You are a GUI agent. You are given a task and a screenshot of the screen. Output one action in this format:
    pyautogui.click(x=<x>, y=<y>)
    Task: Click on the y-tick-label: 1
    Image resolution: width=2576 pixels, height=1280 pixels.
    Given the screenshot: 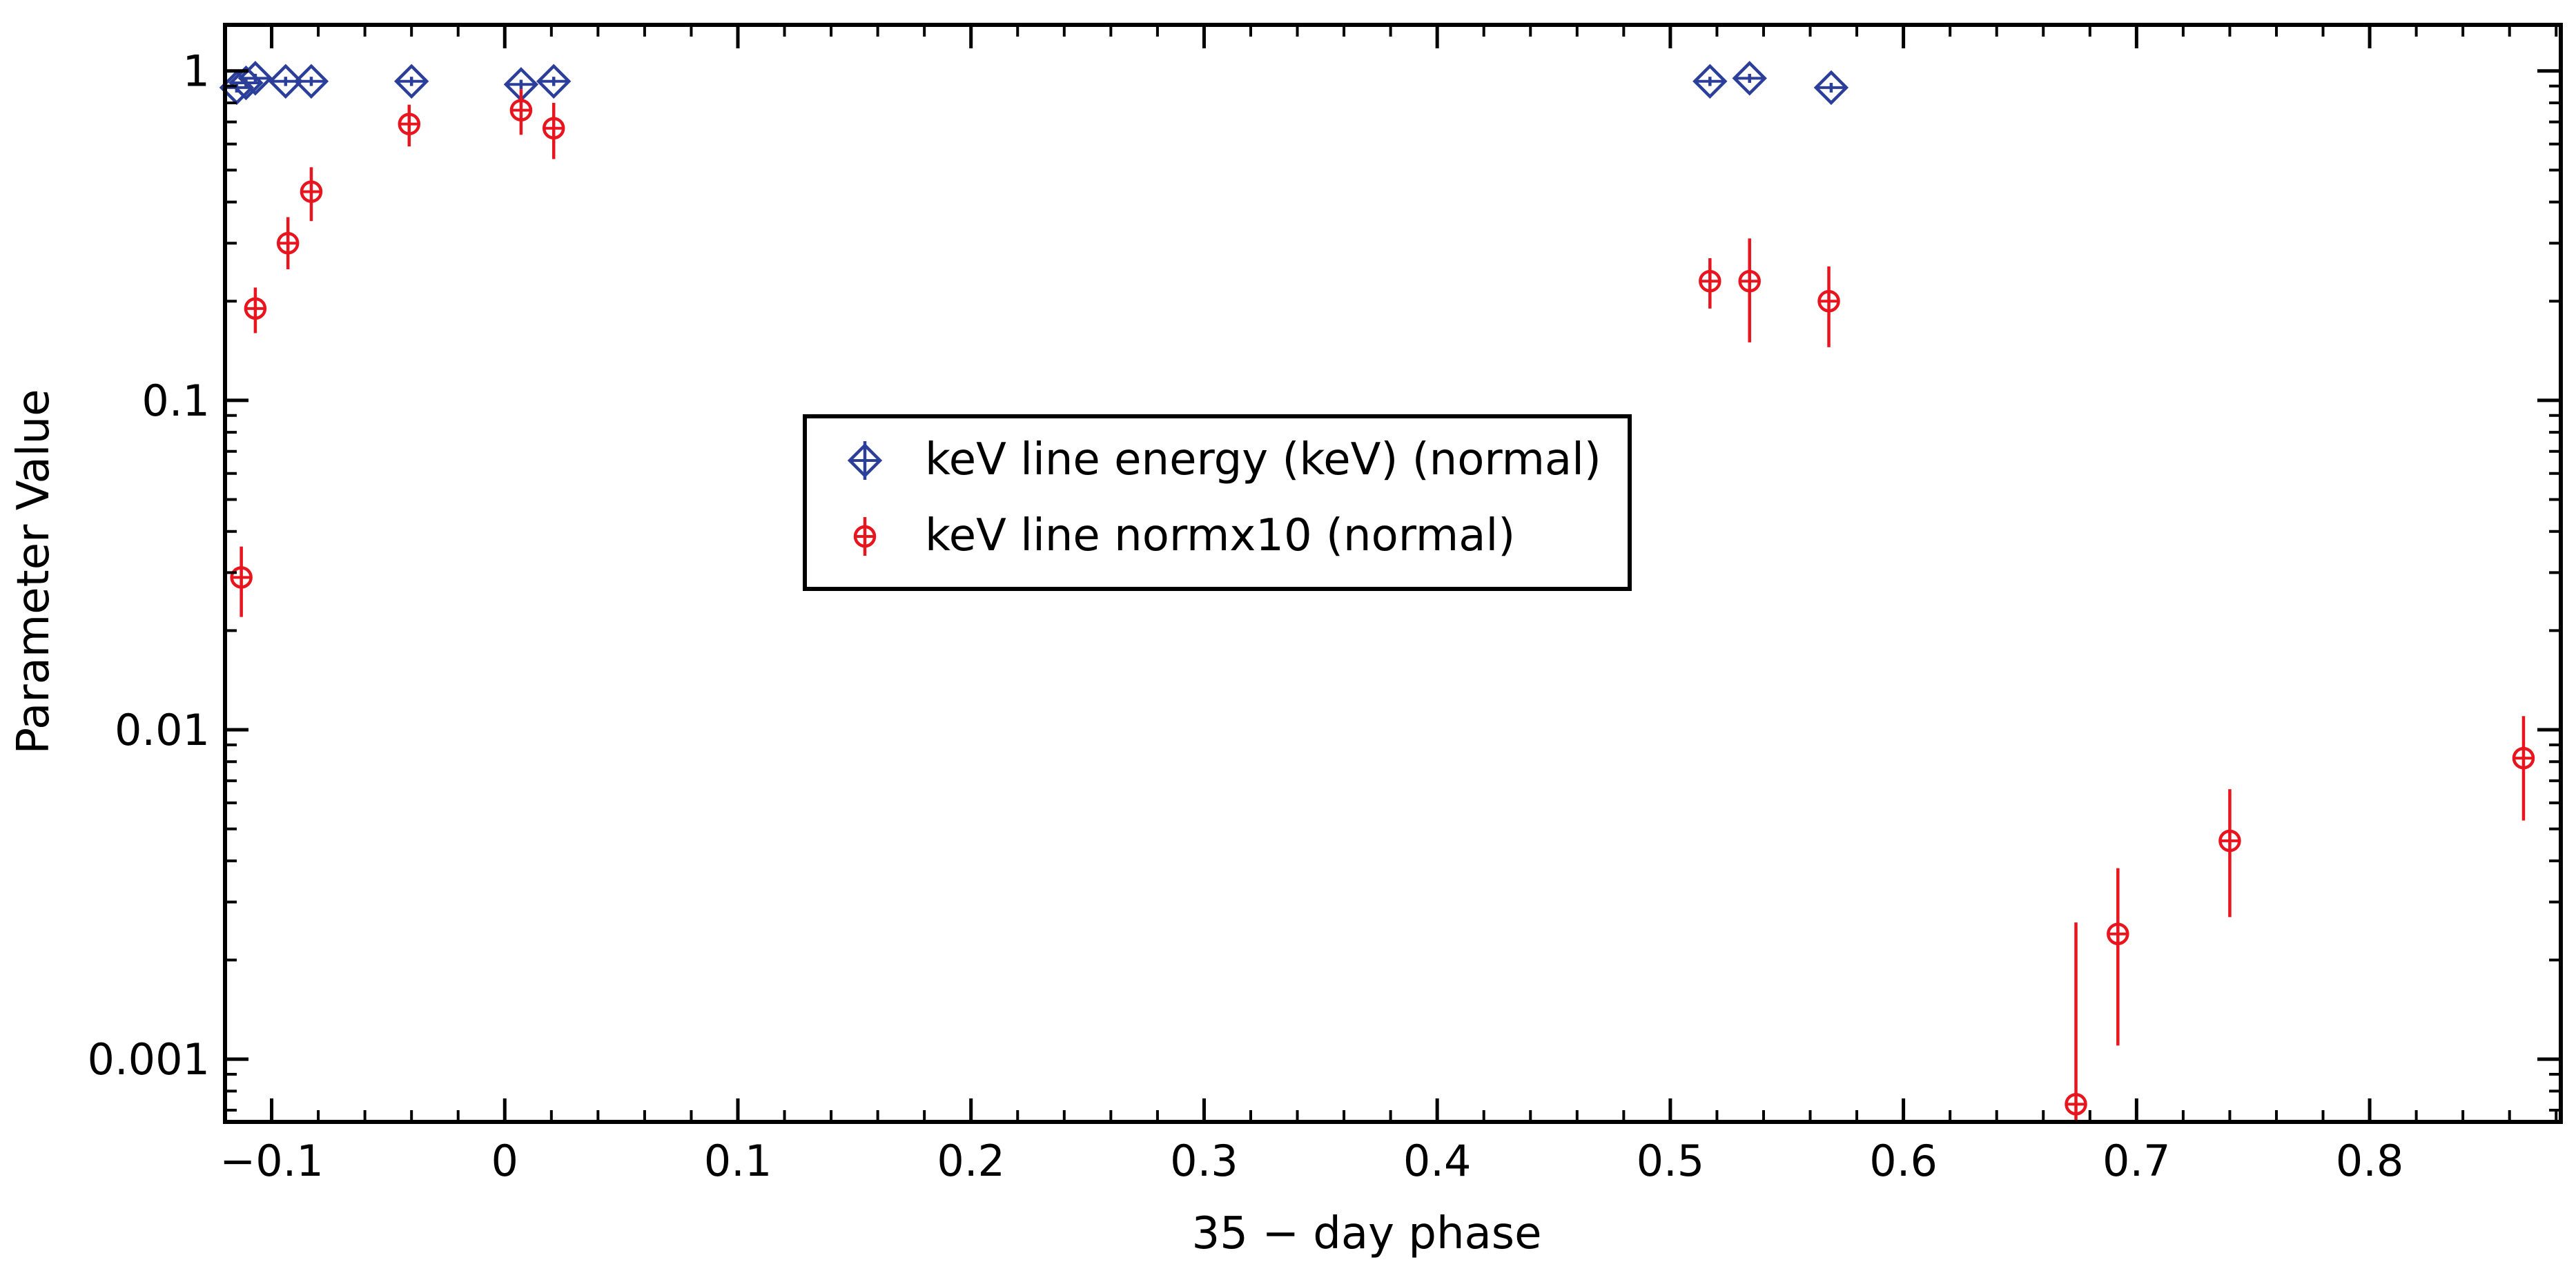 What is the action you would take?
    pyautogui.click(x=196, y=72)
    